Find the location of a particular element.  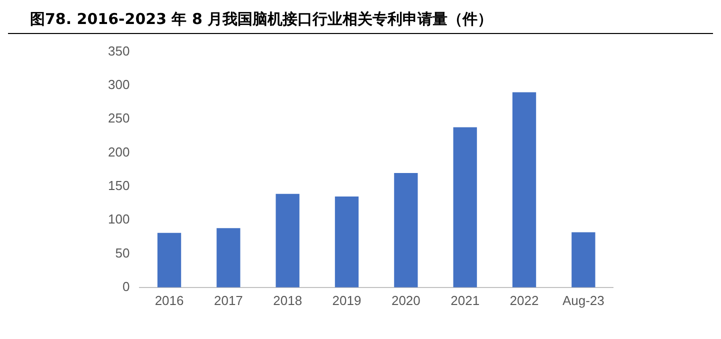

y-tick-label: 0 is located at coordinates (126, 286).